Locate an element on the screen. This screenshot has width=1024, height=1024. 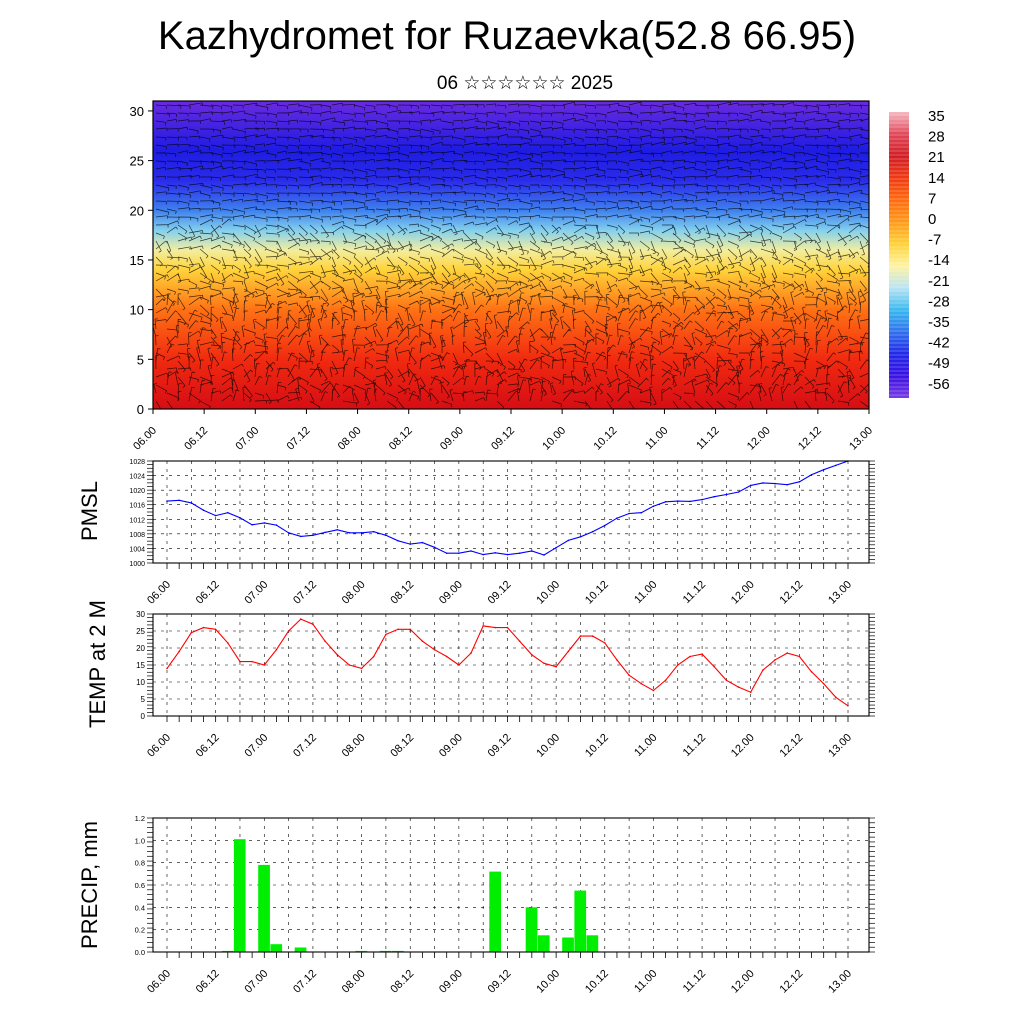
chart-title: Kazhydromet for Ruzaevka(52.8 66.95) is located at coordinates (507, 36).